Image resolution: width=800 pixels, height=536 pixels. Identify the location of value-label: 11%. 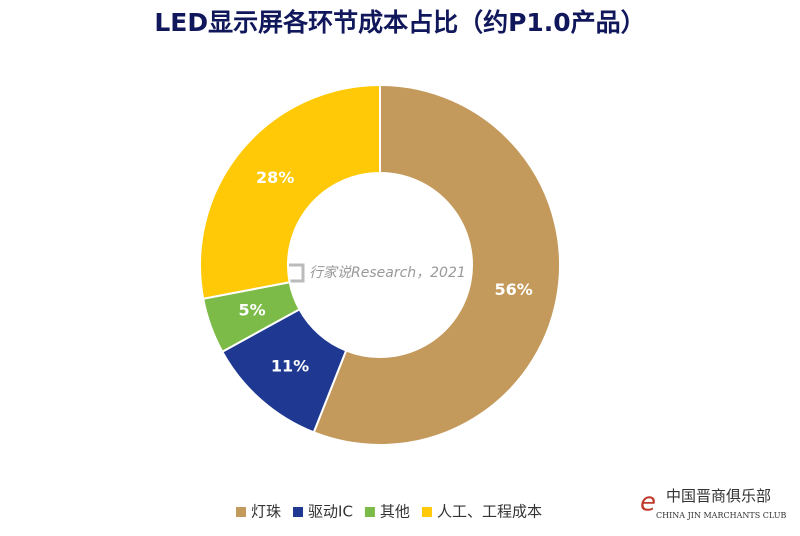
(290, 366).